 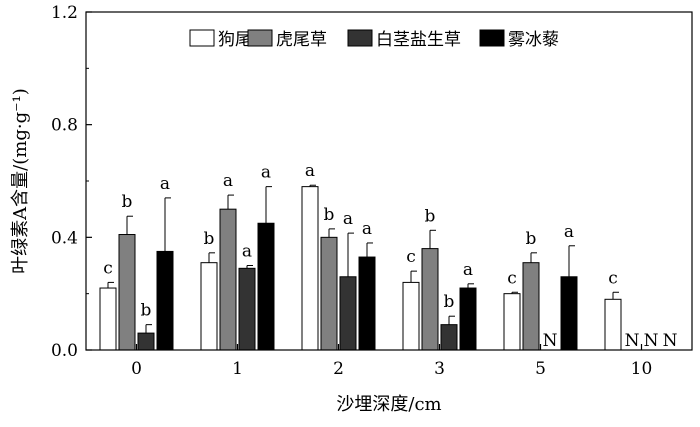 I want to click on y-tick-label: 0.4, so click(x=64, y=238).